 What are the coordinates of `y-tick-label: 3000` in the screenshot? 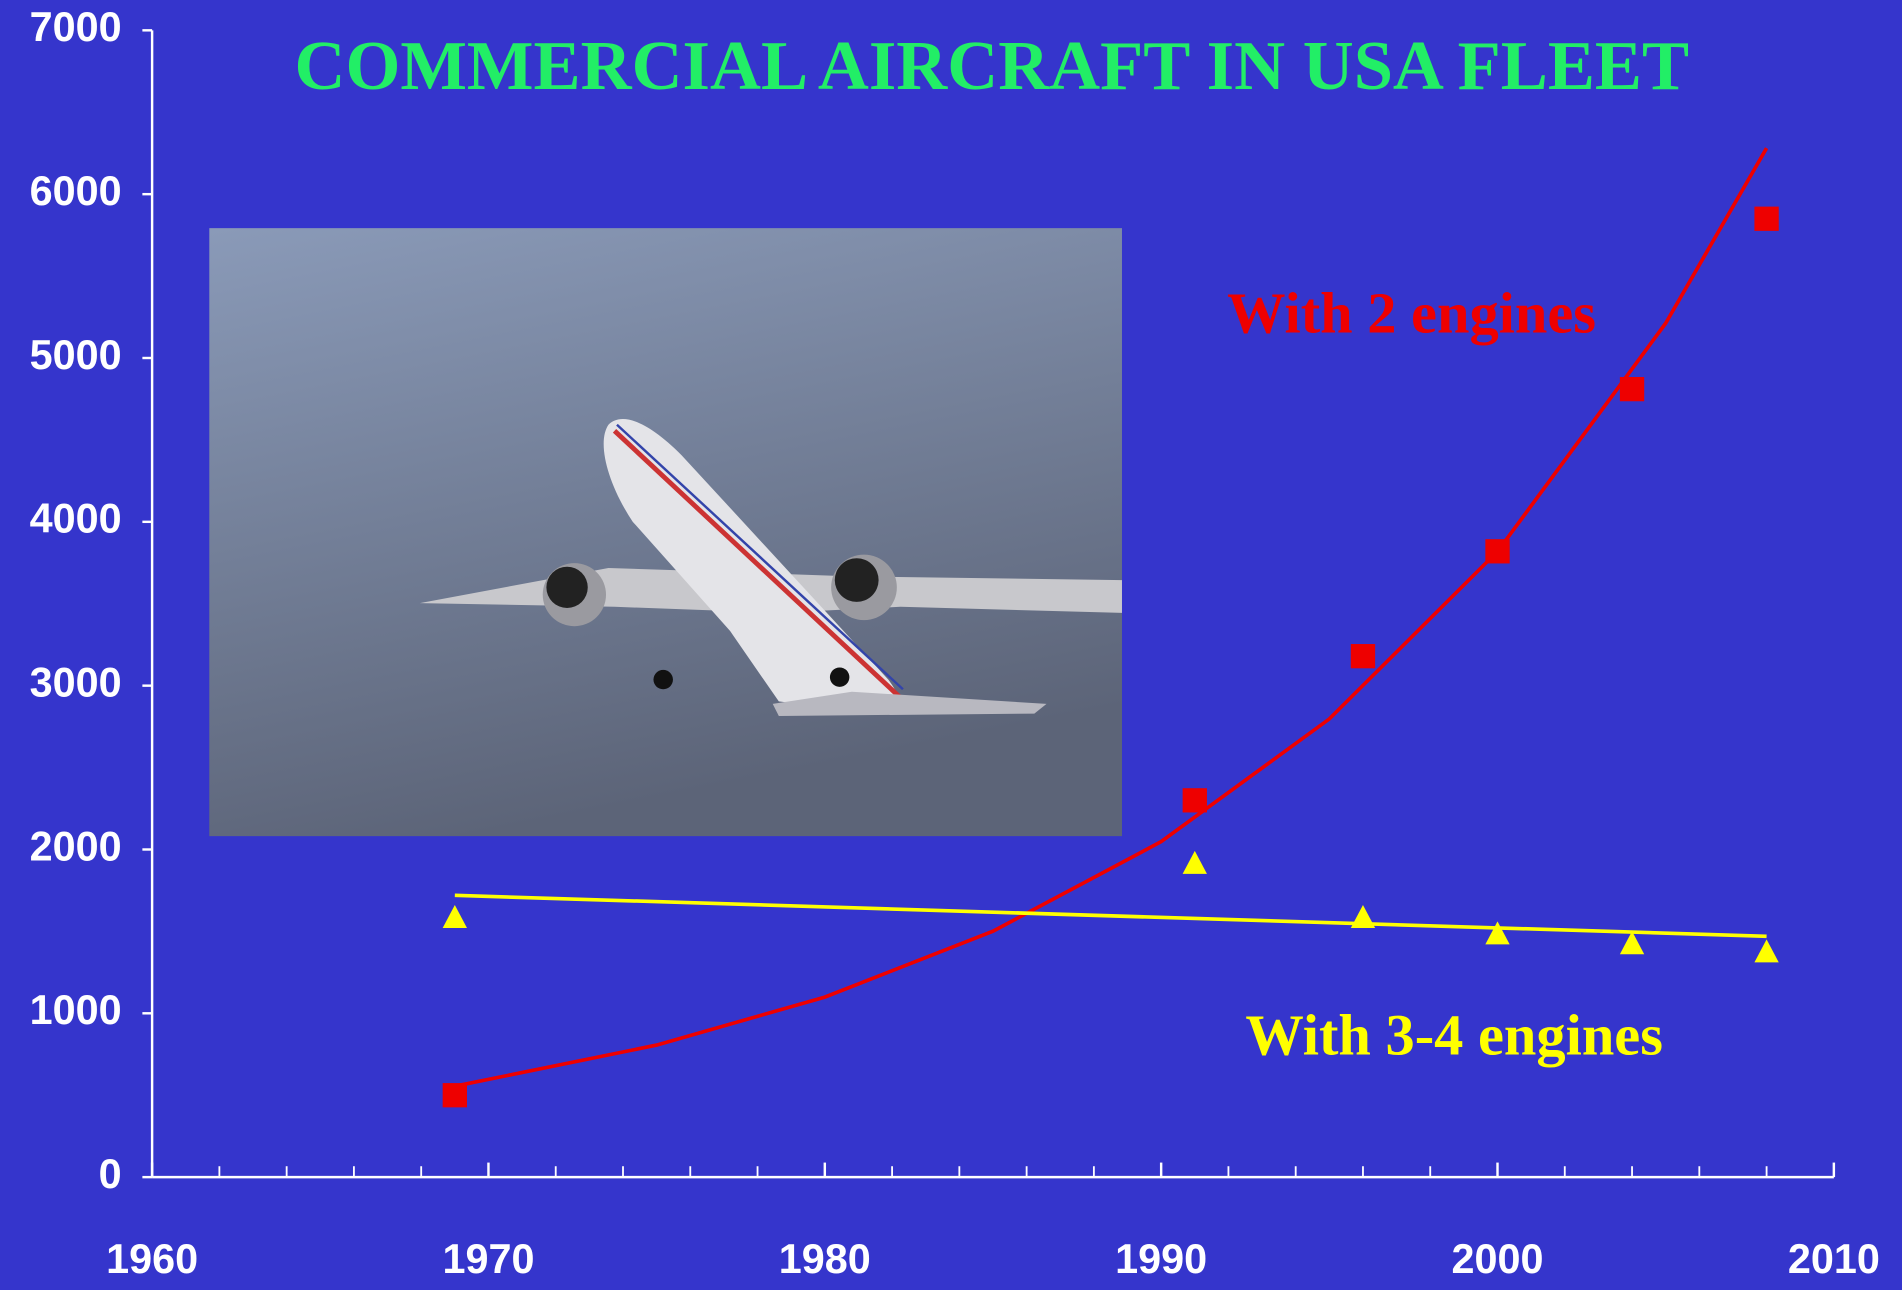 It's located at (76, 683).